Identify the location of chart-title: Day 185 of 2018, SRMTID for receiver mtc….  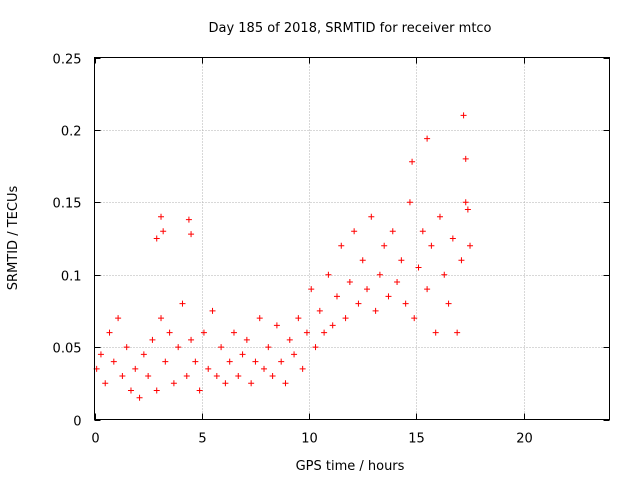
(349, 28).